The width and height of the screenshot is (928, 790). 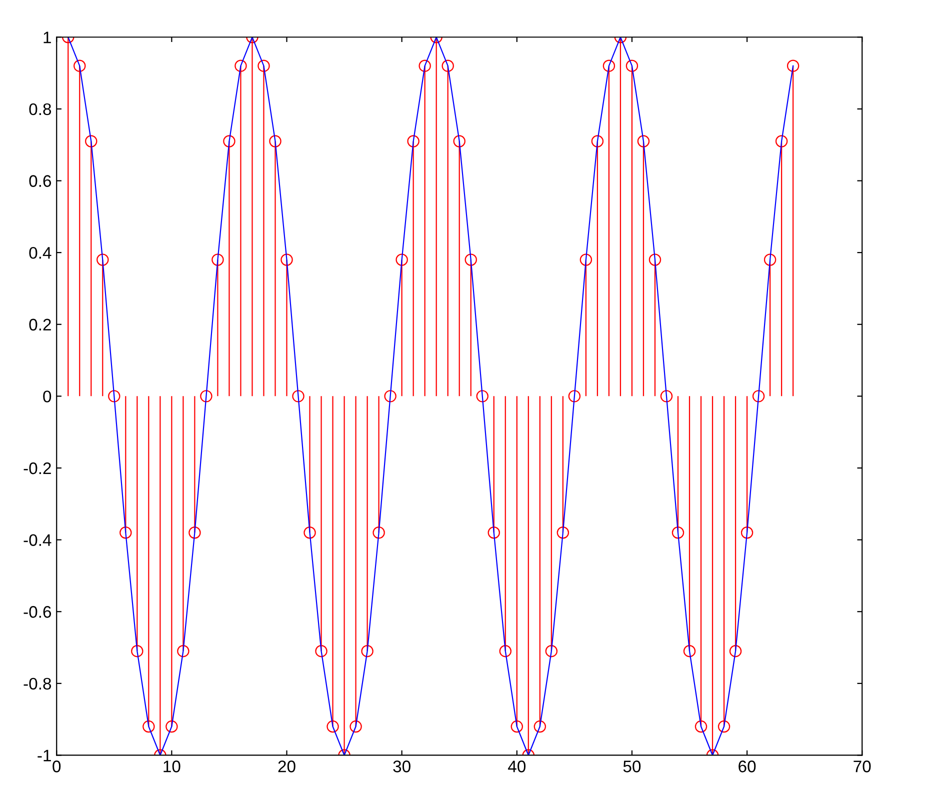 I want to click on x-tick-label: 20, so click(x=287, y=766).